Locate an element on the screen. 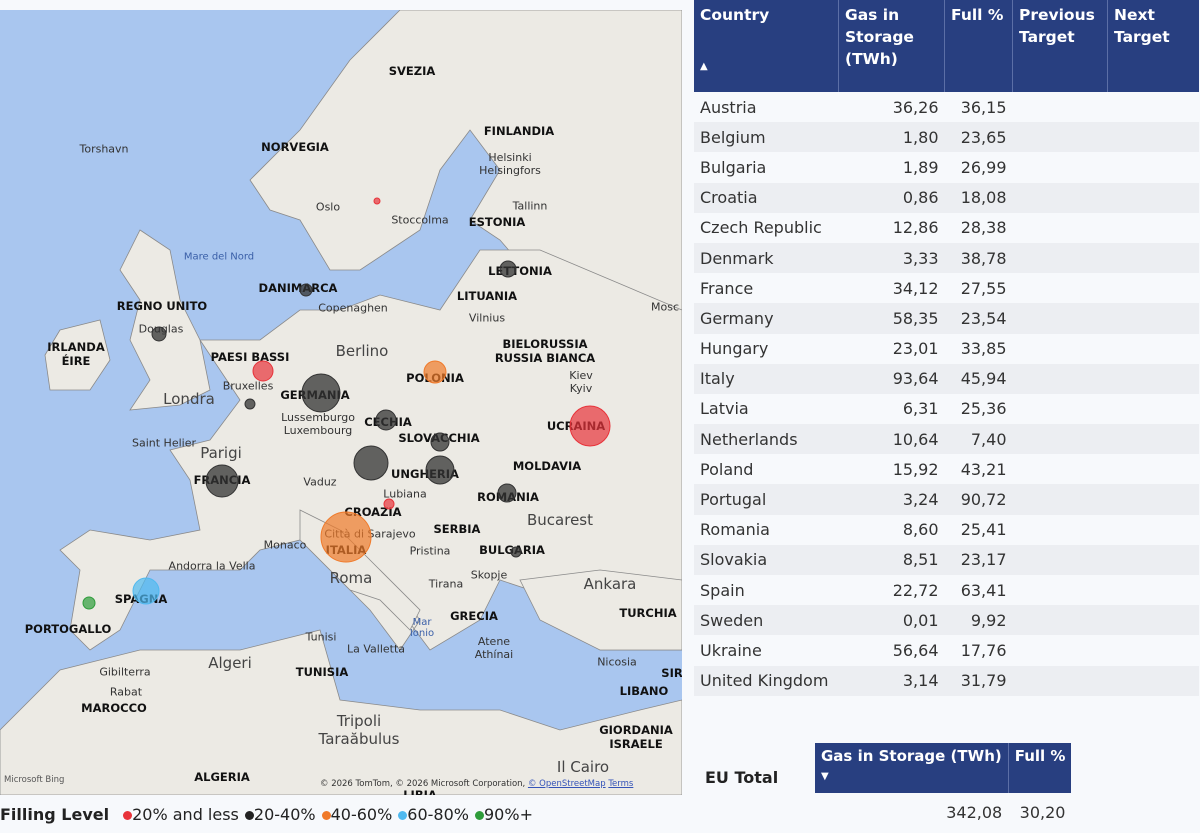 Image resolution: width=1200 pixels, height=833 pixels. cell-country: Belgium is located at coordinates (766, 137).